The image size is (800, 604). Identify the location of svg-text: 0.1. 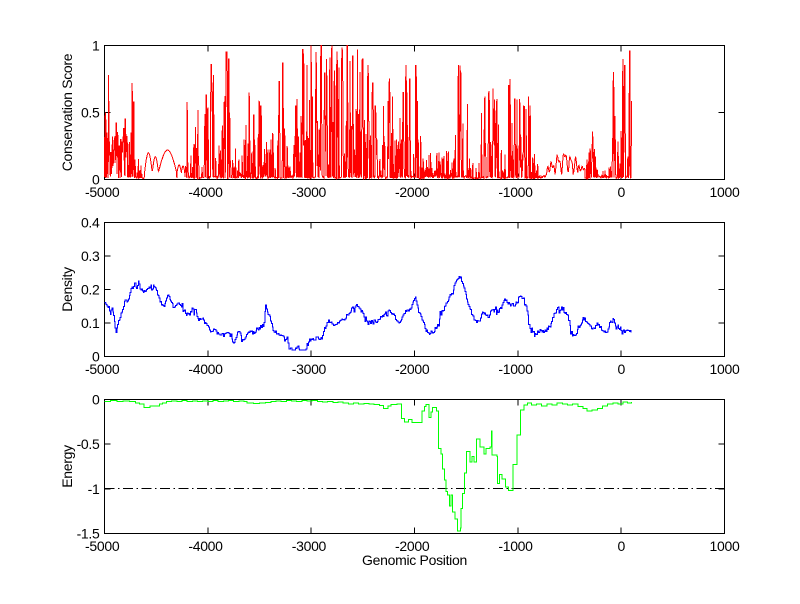
(90, 323).